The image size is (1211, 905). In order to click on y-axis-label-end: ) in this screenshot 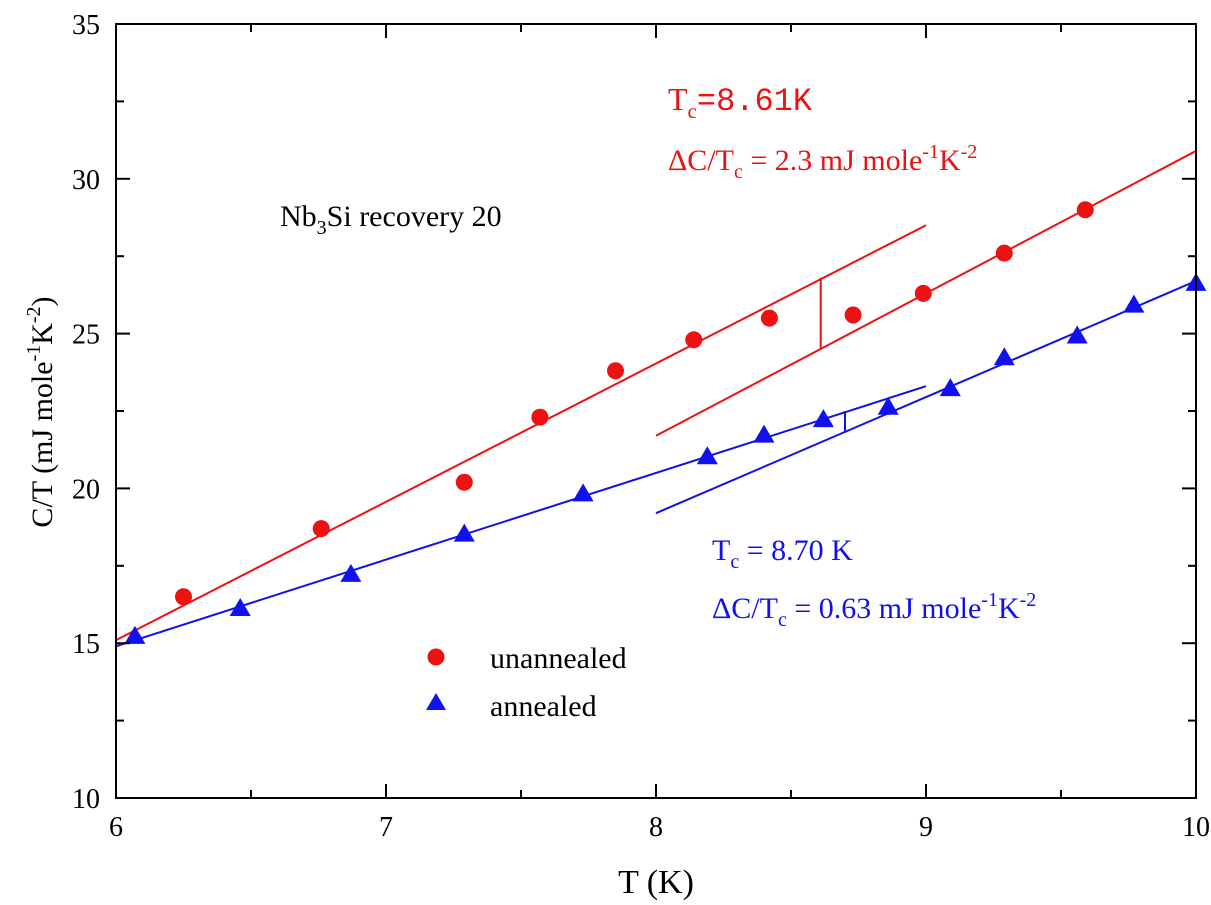, I will do `click(42, 301)`.